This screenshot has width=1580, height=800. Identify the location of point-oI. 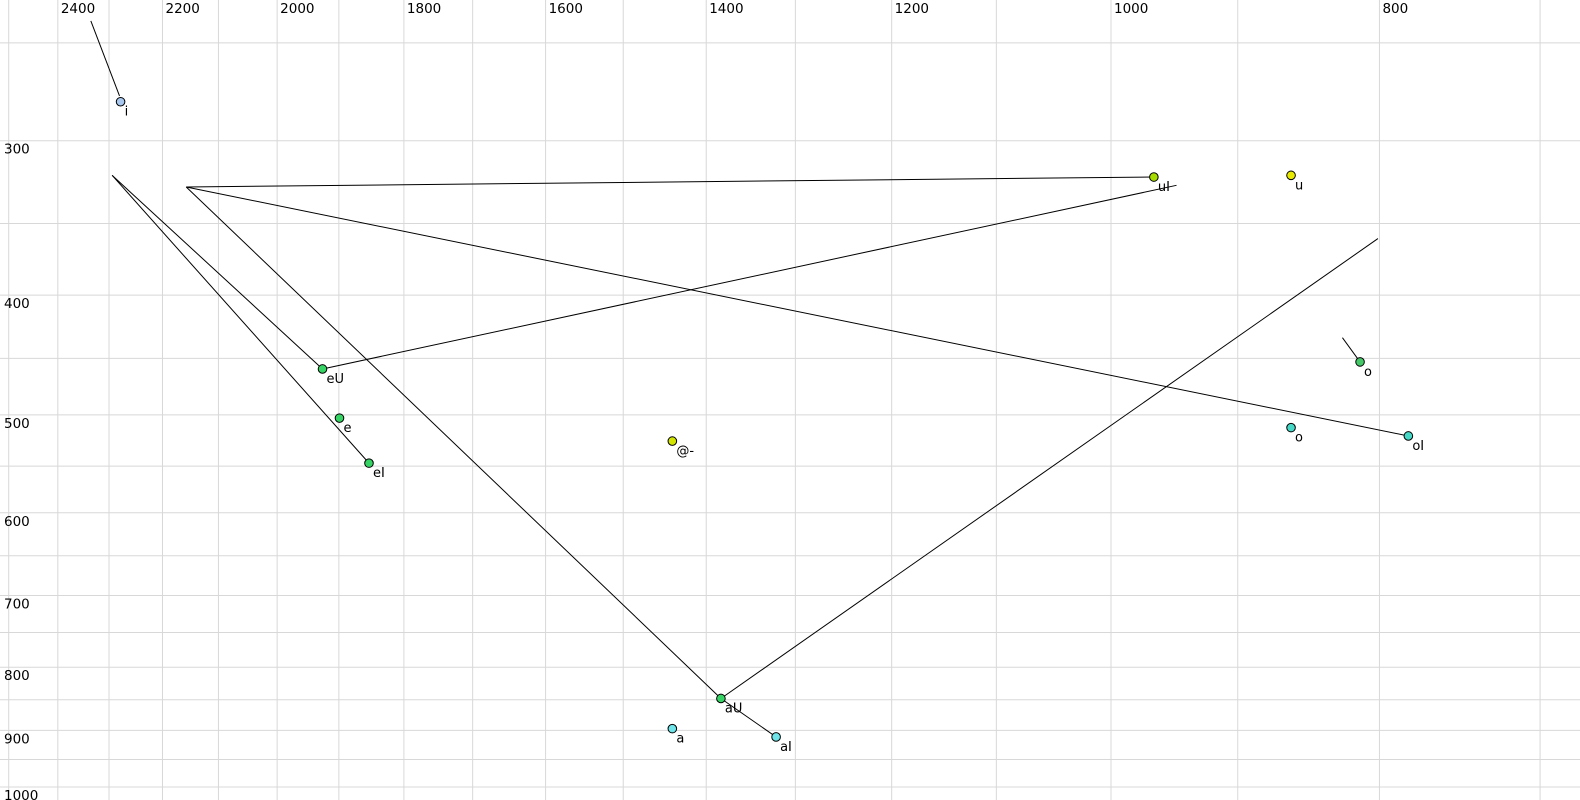
(1408, 436).